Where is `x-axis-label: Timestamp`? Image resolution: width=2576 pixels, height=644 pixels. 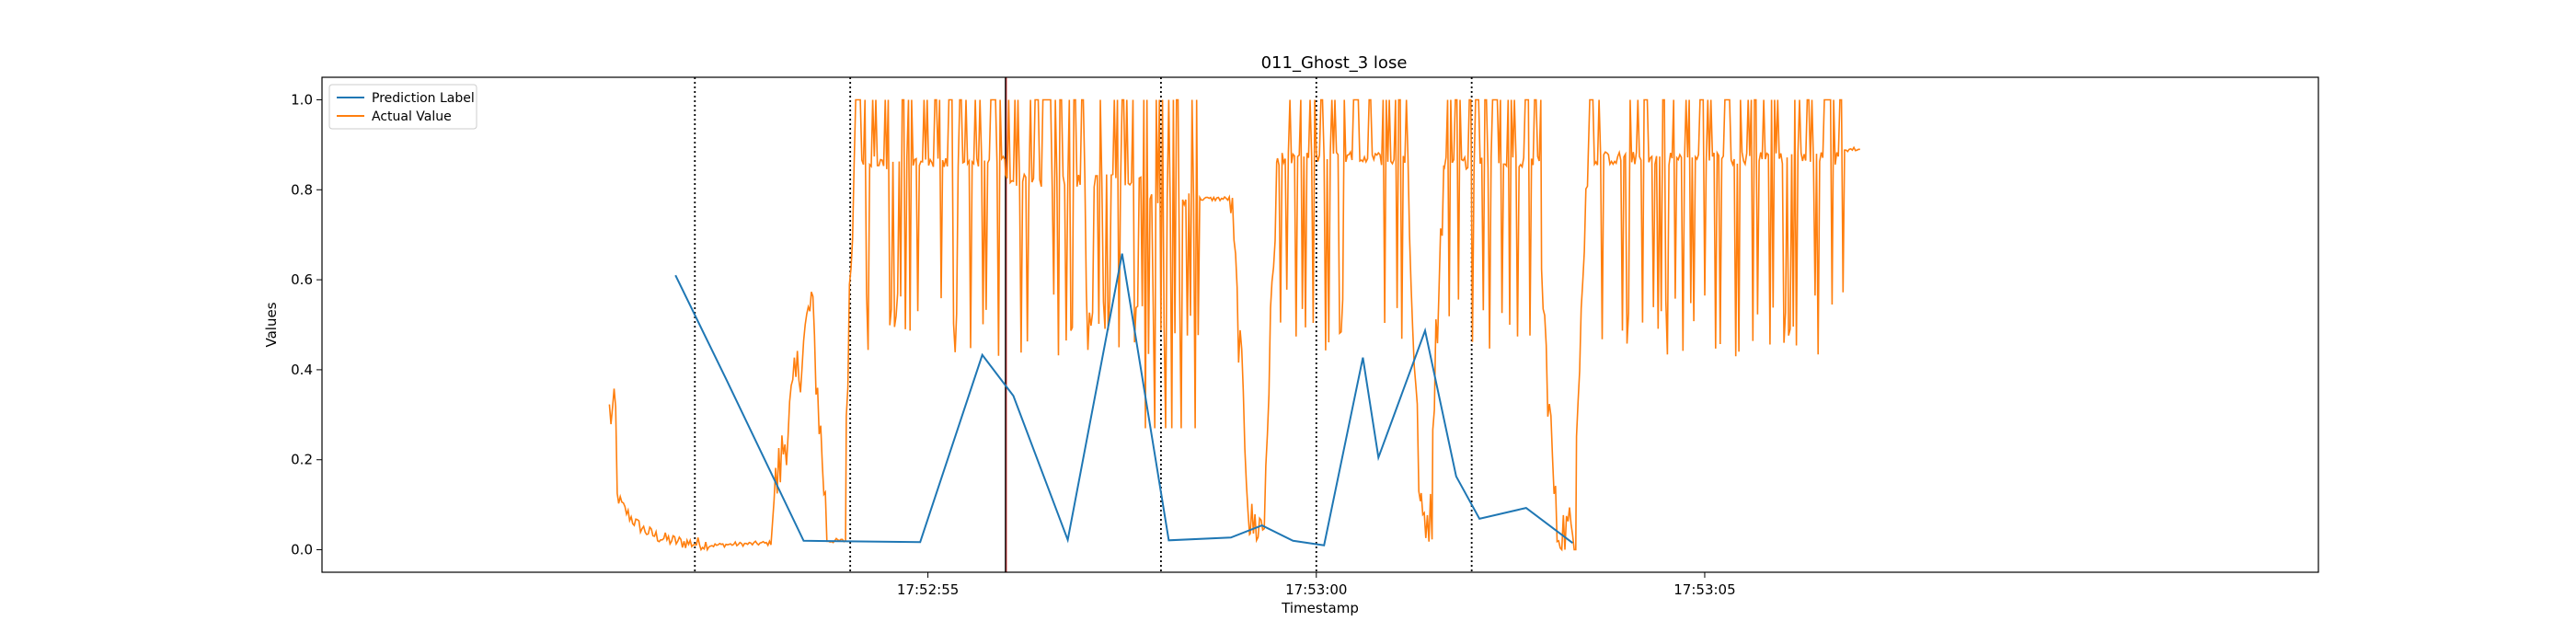
x-axis-label: Timestamp is located at coordinates (1320, 608).